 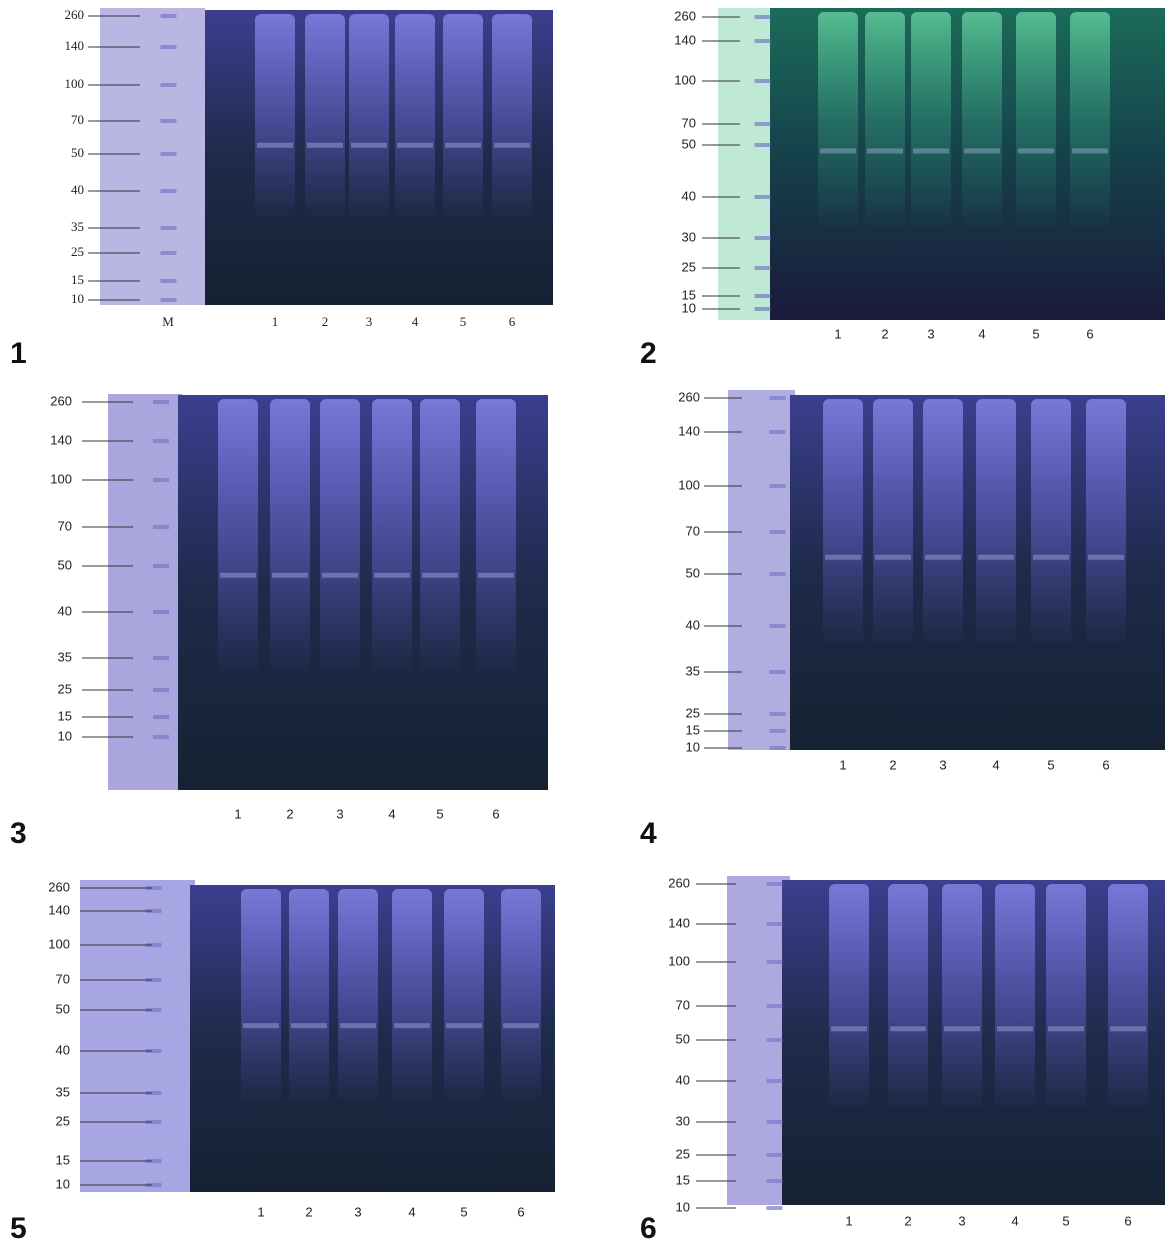 I want to click on panel-number: 2, so click(x=648, y=353).